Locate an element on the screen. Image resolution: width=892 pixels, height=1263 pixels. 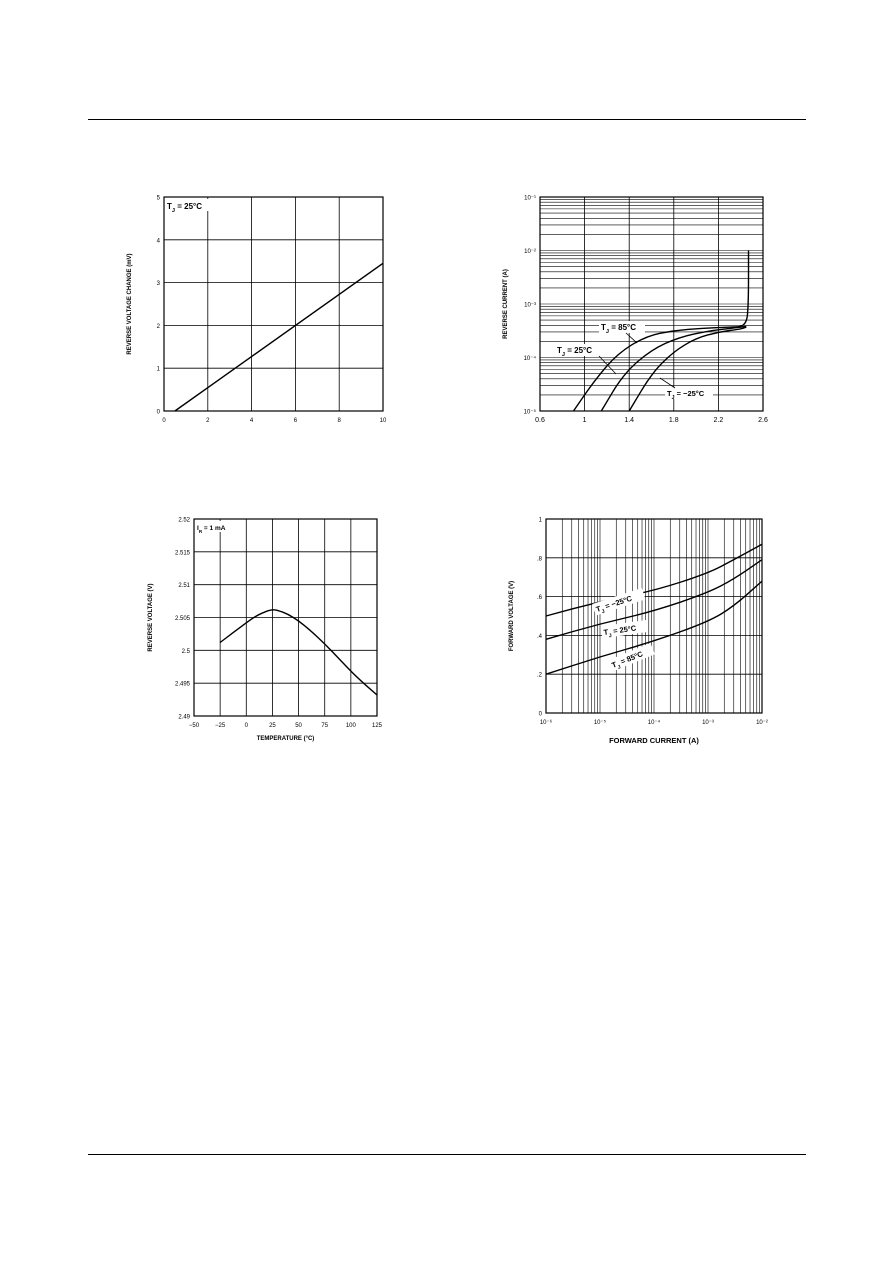
y-tick-label: 10⁻³ is located at coordinates (530, 306).